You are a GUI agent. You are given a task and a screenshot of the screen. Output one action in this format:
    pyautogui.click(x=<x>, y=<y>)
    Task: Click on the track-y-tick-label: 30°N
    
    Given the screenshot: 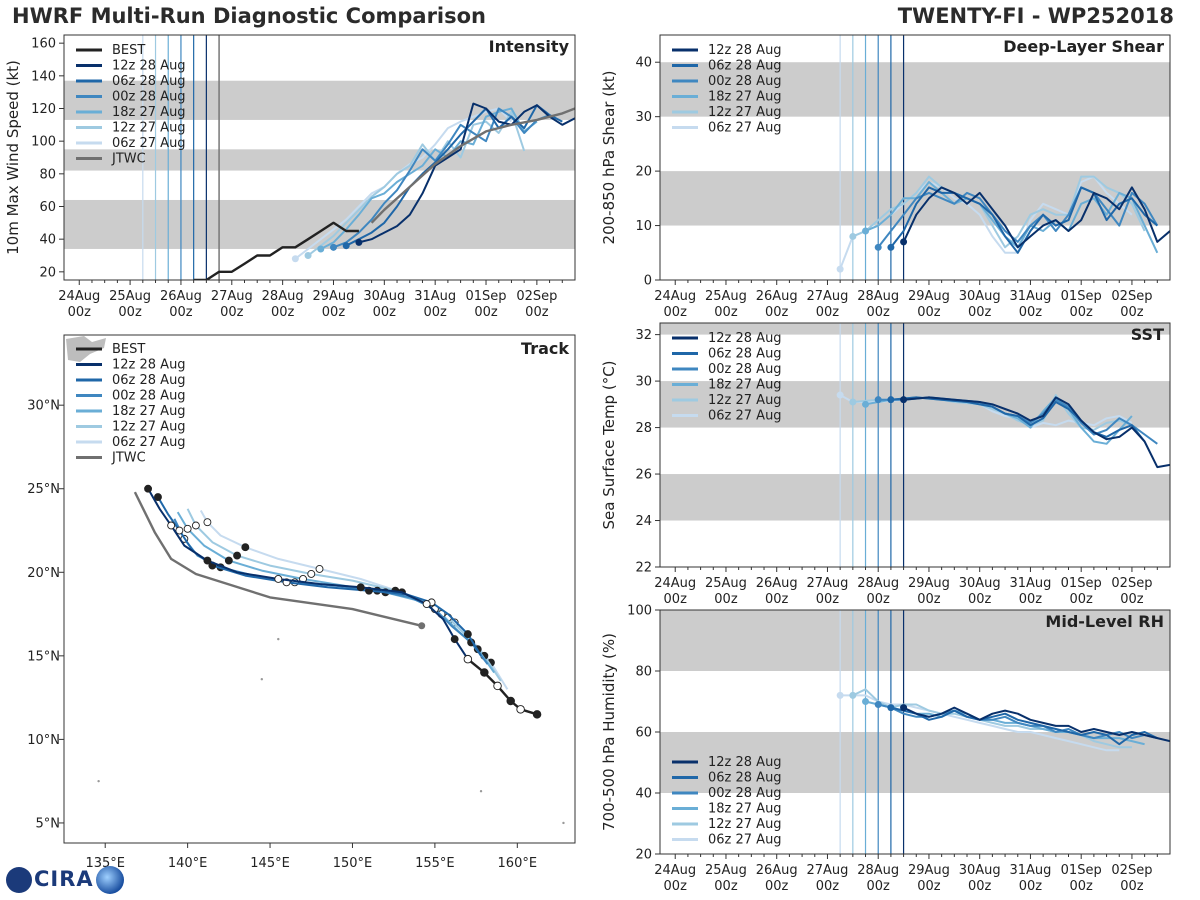 What is the action you would take?
    pyautogui.click(x=43, y=406)
    